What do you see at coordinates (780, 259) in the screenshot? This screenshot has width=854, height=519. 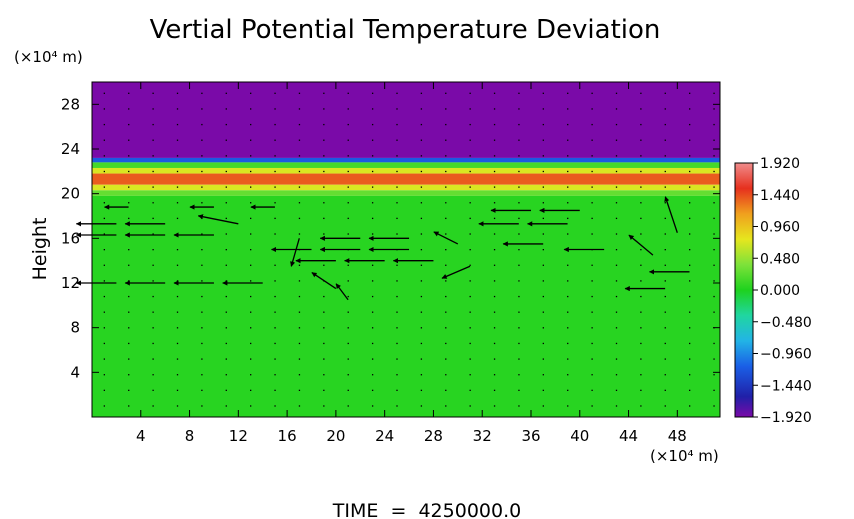 I see `colorbar-tick-label: 0.480` at bounding box center [780, 259].